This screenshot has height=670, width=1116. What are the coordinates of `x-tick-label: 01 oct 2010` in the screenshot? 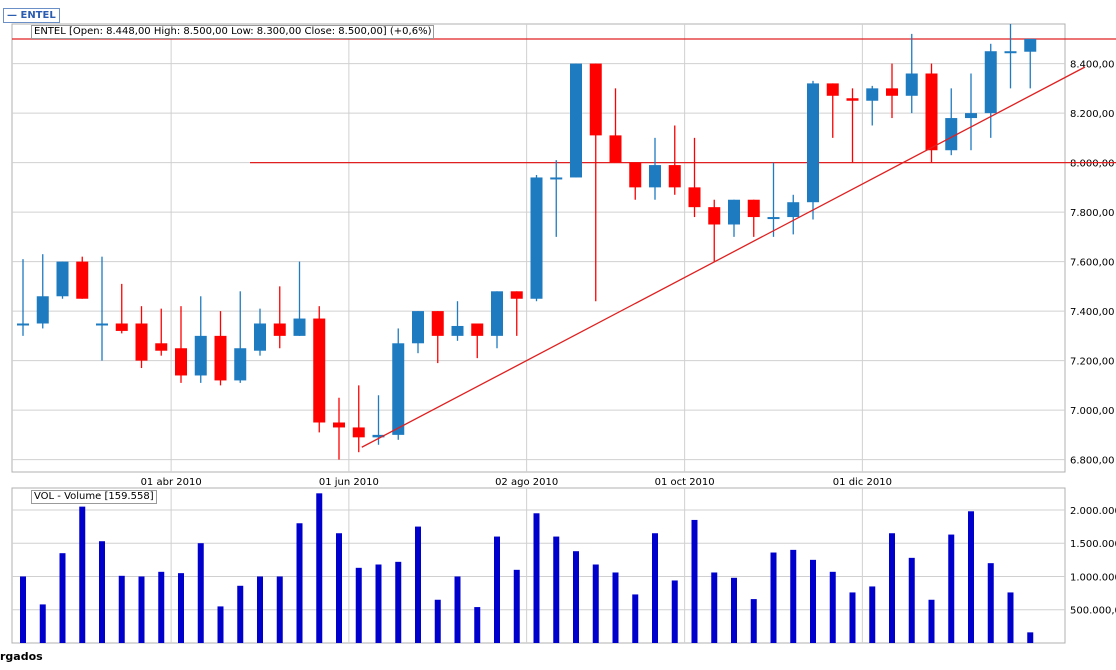 It's located at (685, 482).